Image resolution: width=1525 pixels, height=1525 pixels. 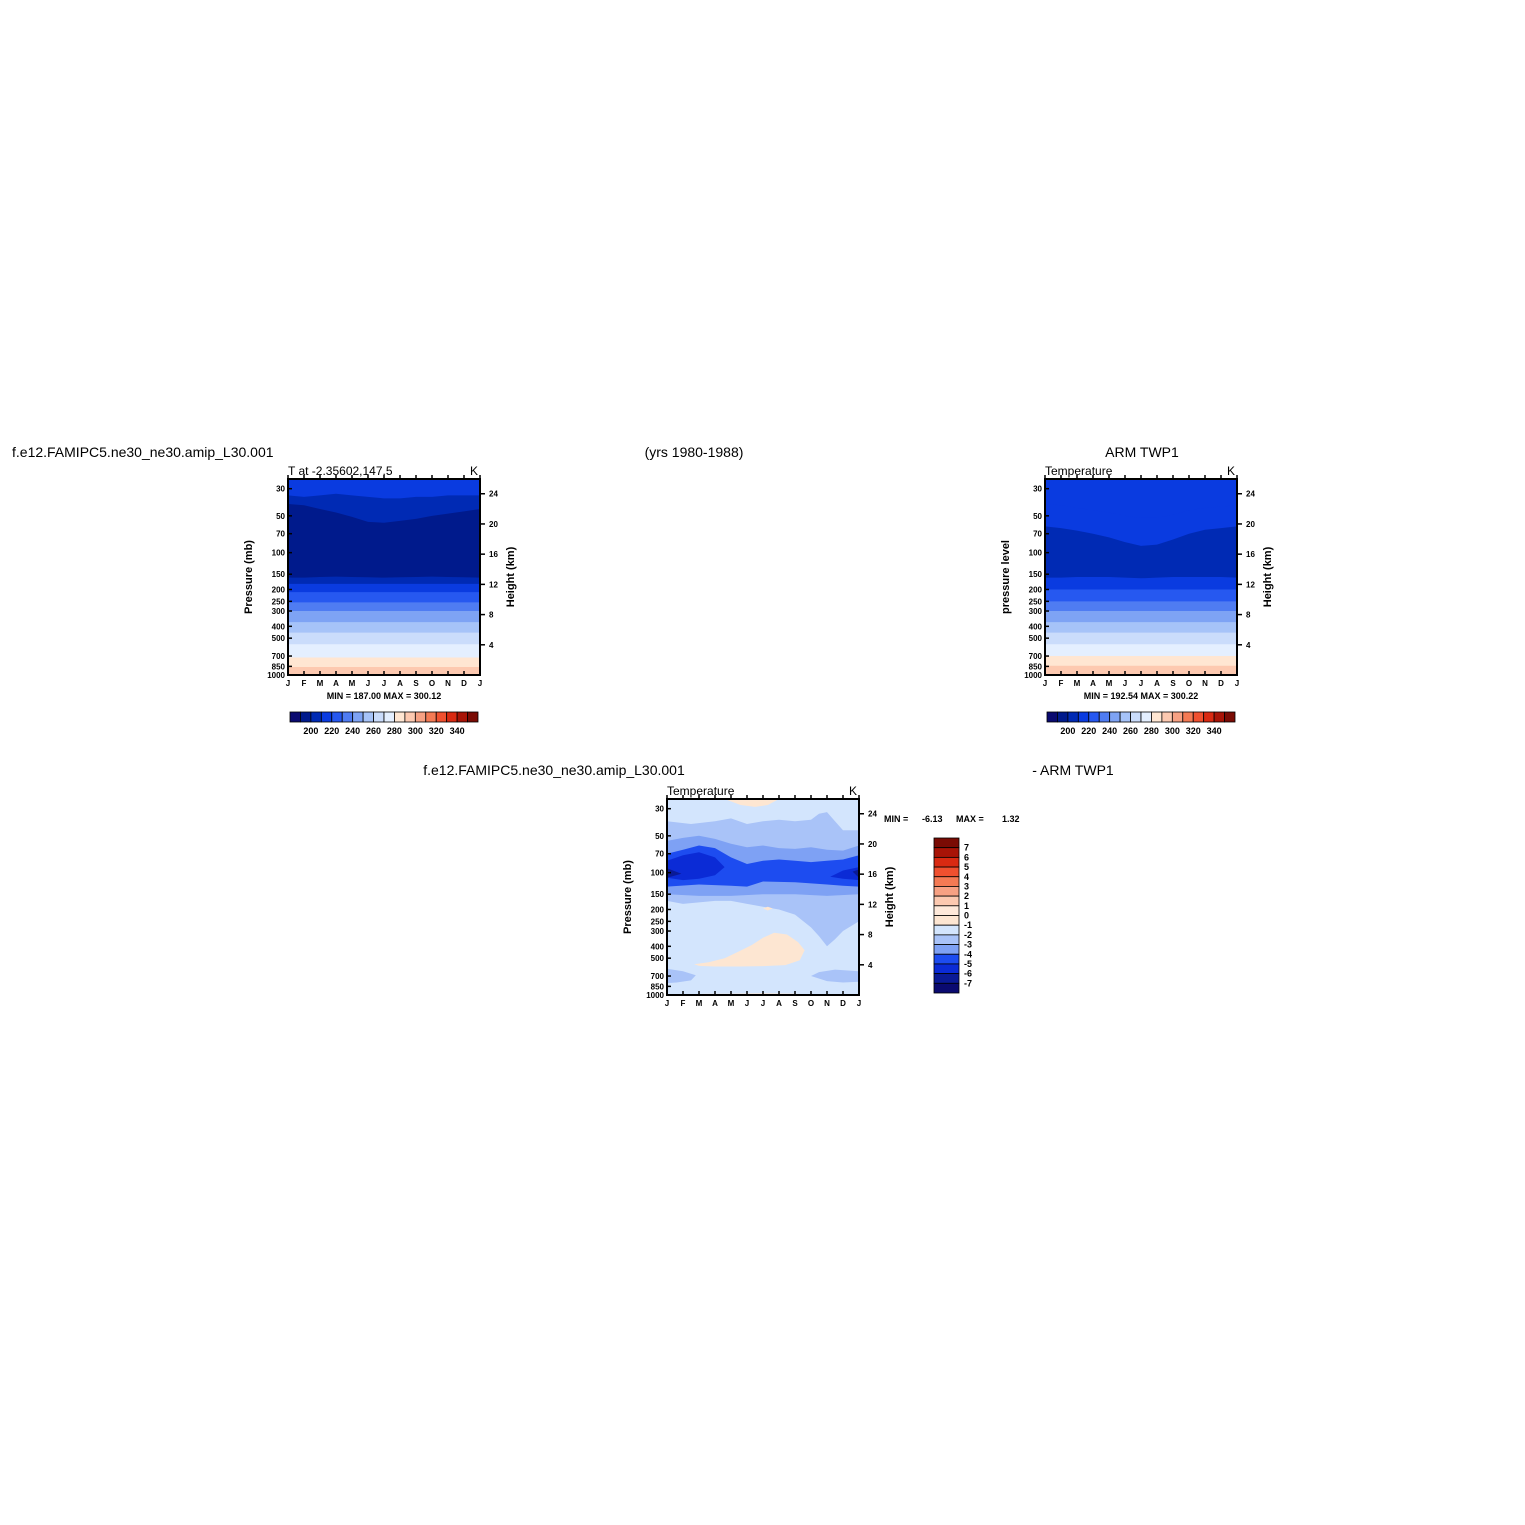 What do you see at coordinates (1141, 577) in the screenshot?
I see `plot-area-obs` at bounding box center [1141, 577].